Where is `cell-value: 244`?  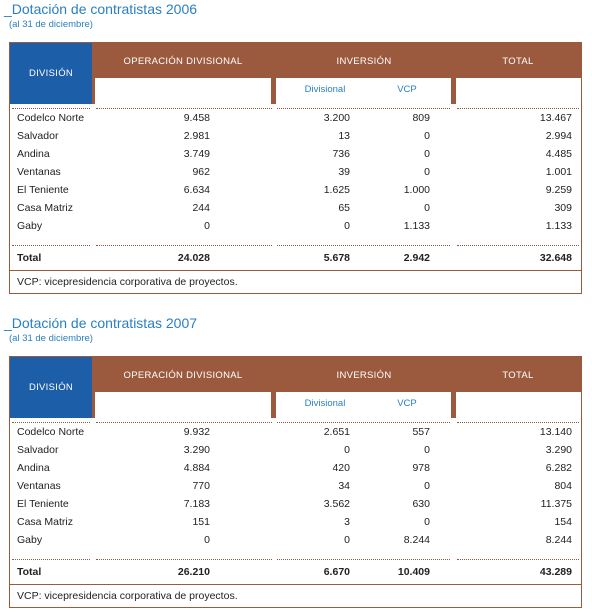 cell-value: 244 is located at coordinates (201, 208).